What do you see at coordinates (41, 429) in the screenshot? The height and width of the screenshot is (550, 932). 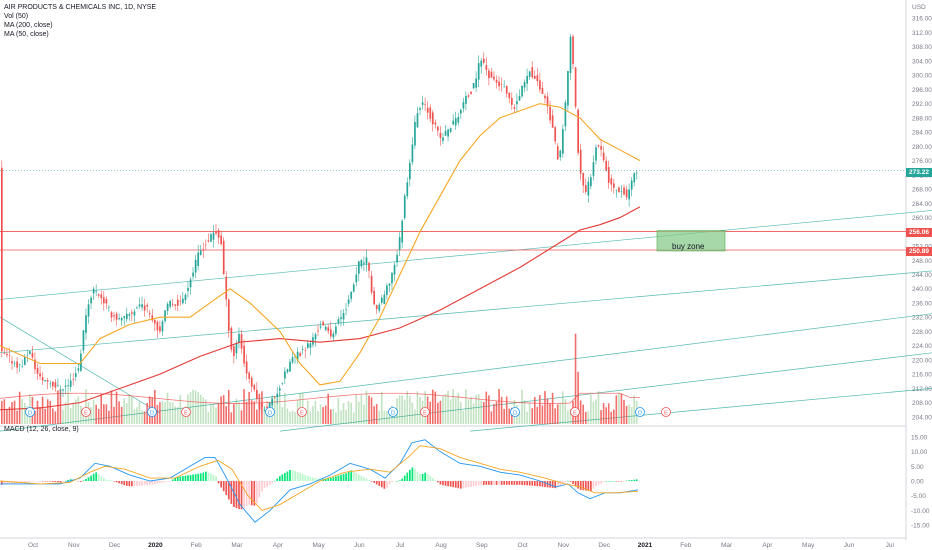 I see `macd-legend: MACD (12, 26, close, 9)` at bounding box center [41, 429].